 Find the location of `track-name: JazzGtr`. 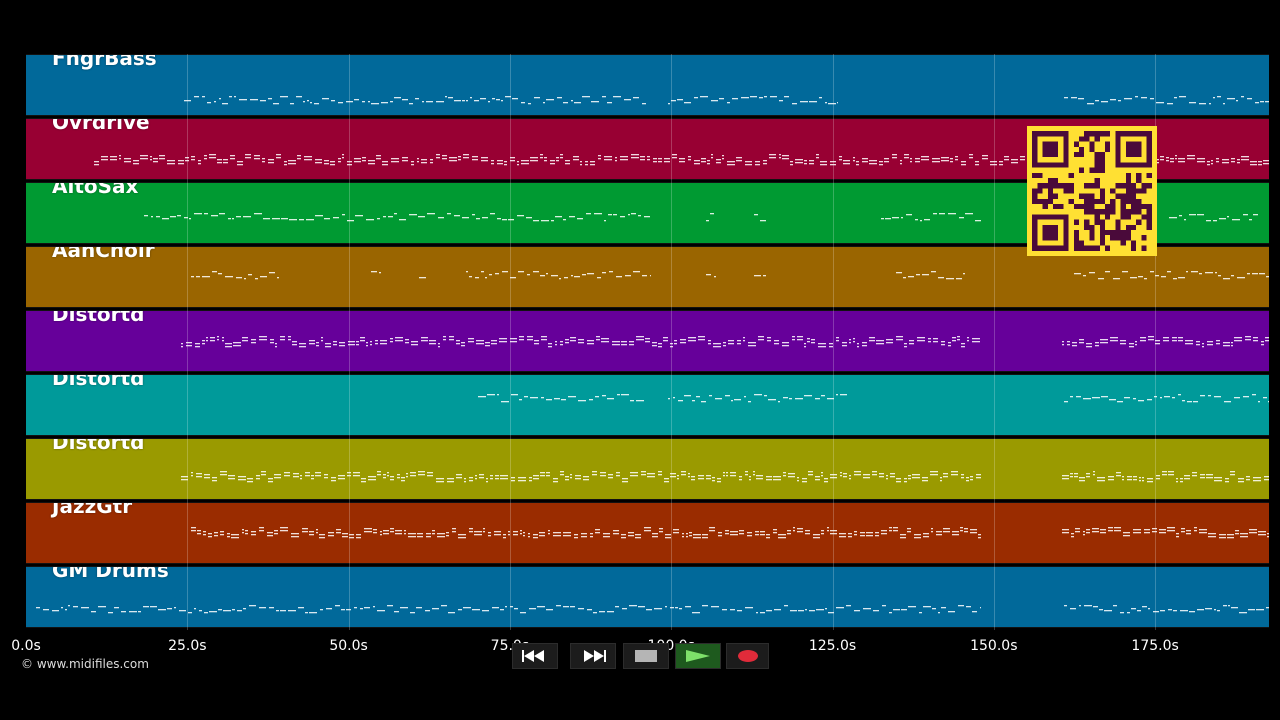

track-name: JazzGtr is located at coordinates (92, 510).